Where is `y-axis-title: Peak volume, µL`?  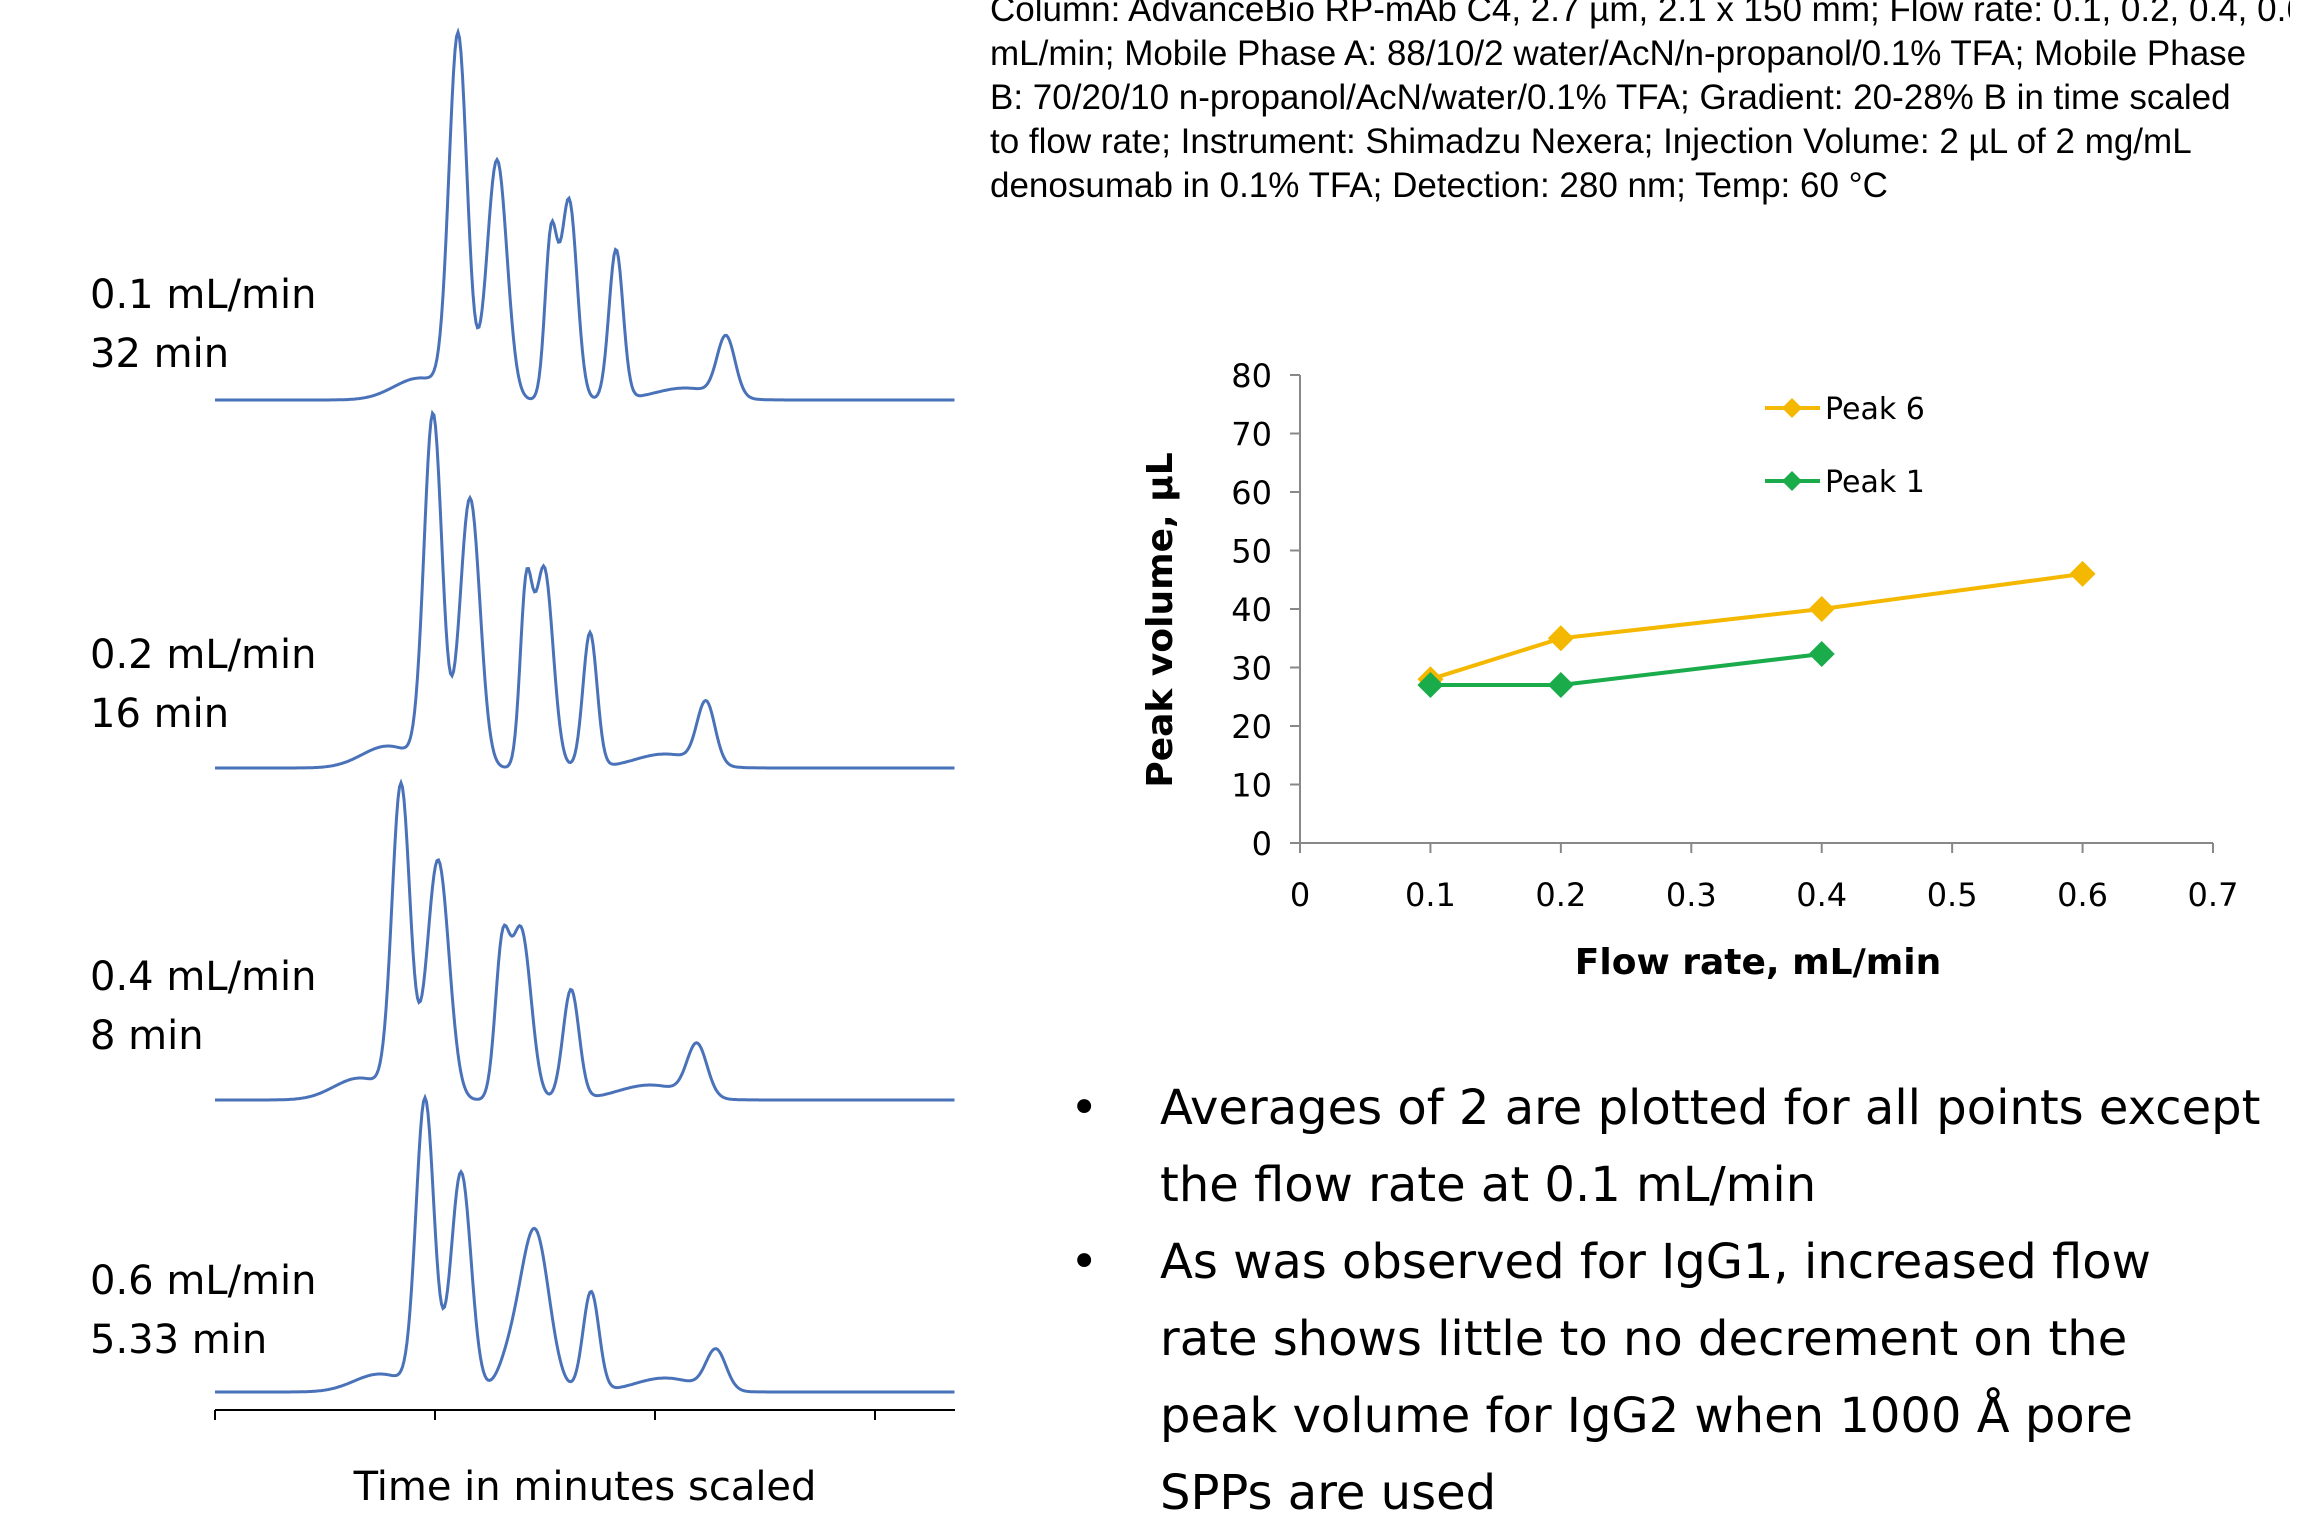 y-axis-title: Peak volume, µL is located at coordinates (1160, 619).